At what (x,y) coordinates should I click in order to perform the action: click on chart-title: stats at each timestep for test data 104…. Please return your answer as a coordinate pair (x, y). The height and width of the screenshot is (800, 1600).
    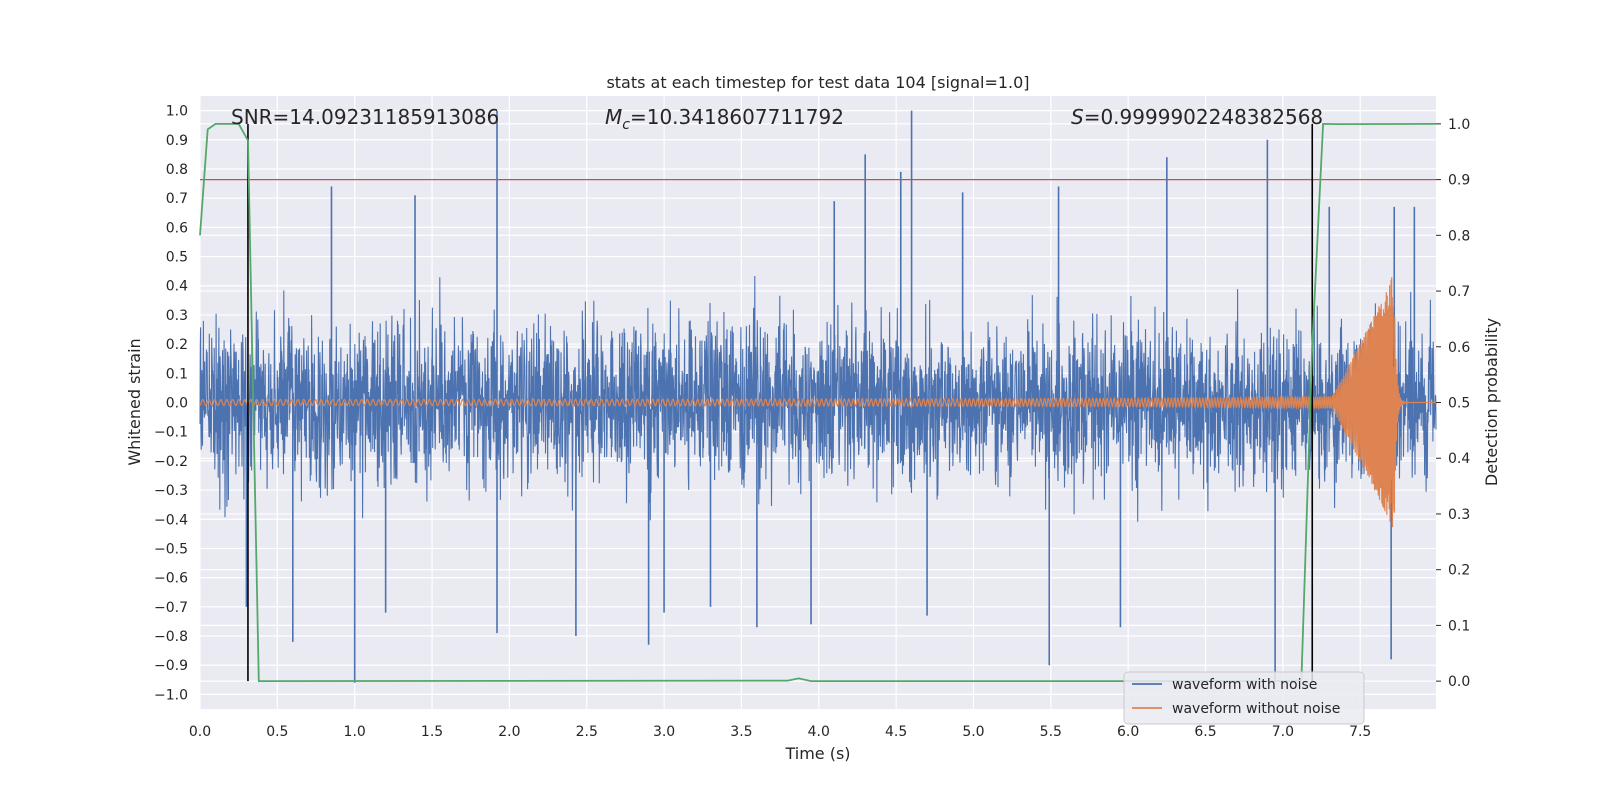
    Looking at the image, I should click on (817, 82).